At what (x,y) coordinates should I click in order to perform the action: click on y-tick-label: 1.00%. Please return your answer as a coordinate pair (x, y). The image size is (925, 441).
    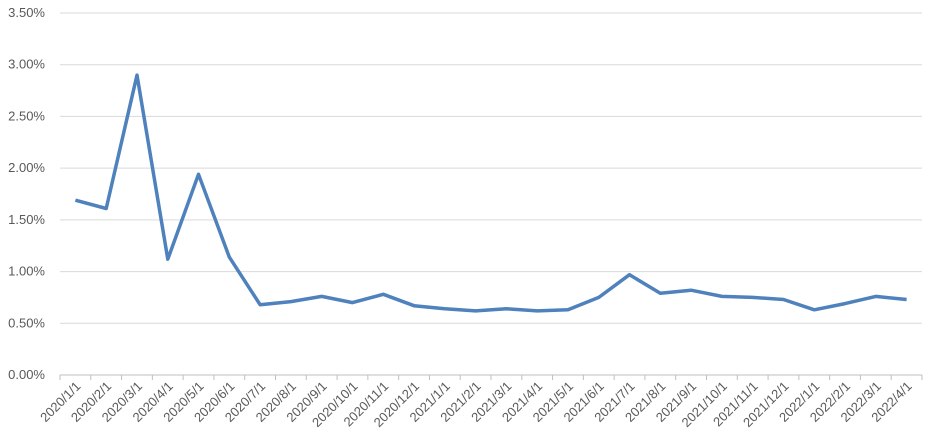
    Looking at the image, I should click on (26, 271).